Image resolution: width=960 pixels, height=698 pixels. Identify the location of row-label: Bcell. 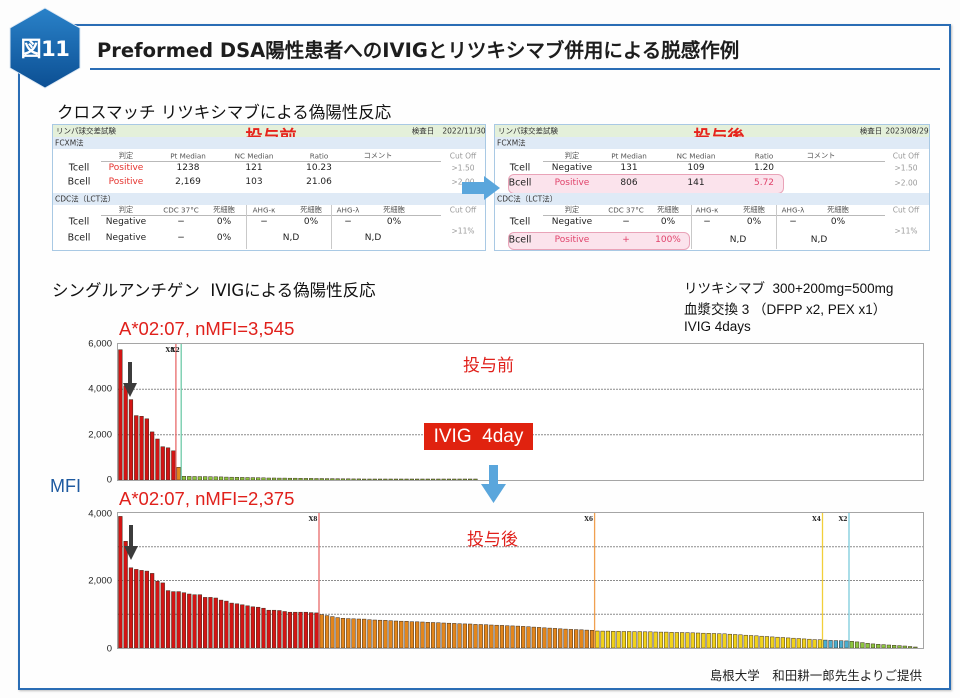
(79, 182).